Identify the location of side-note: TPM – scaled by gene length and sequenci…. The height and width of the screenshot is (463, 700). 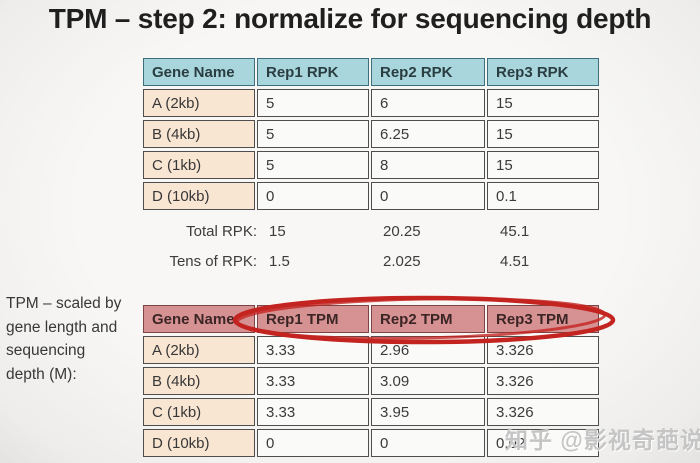
(64, 339).